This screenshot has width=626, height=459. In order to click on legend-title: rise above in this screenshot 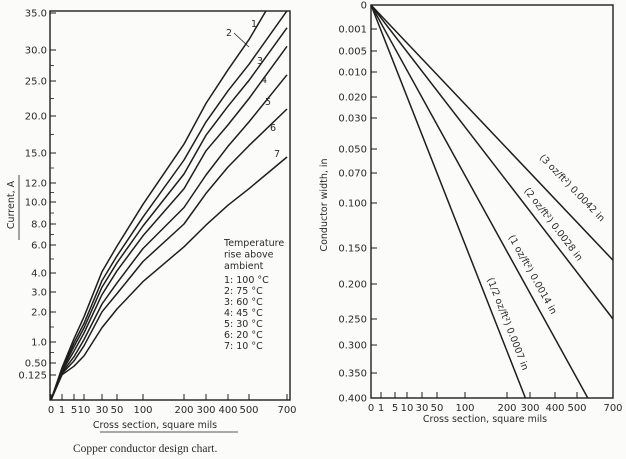, I will do `click(249, 255)`.